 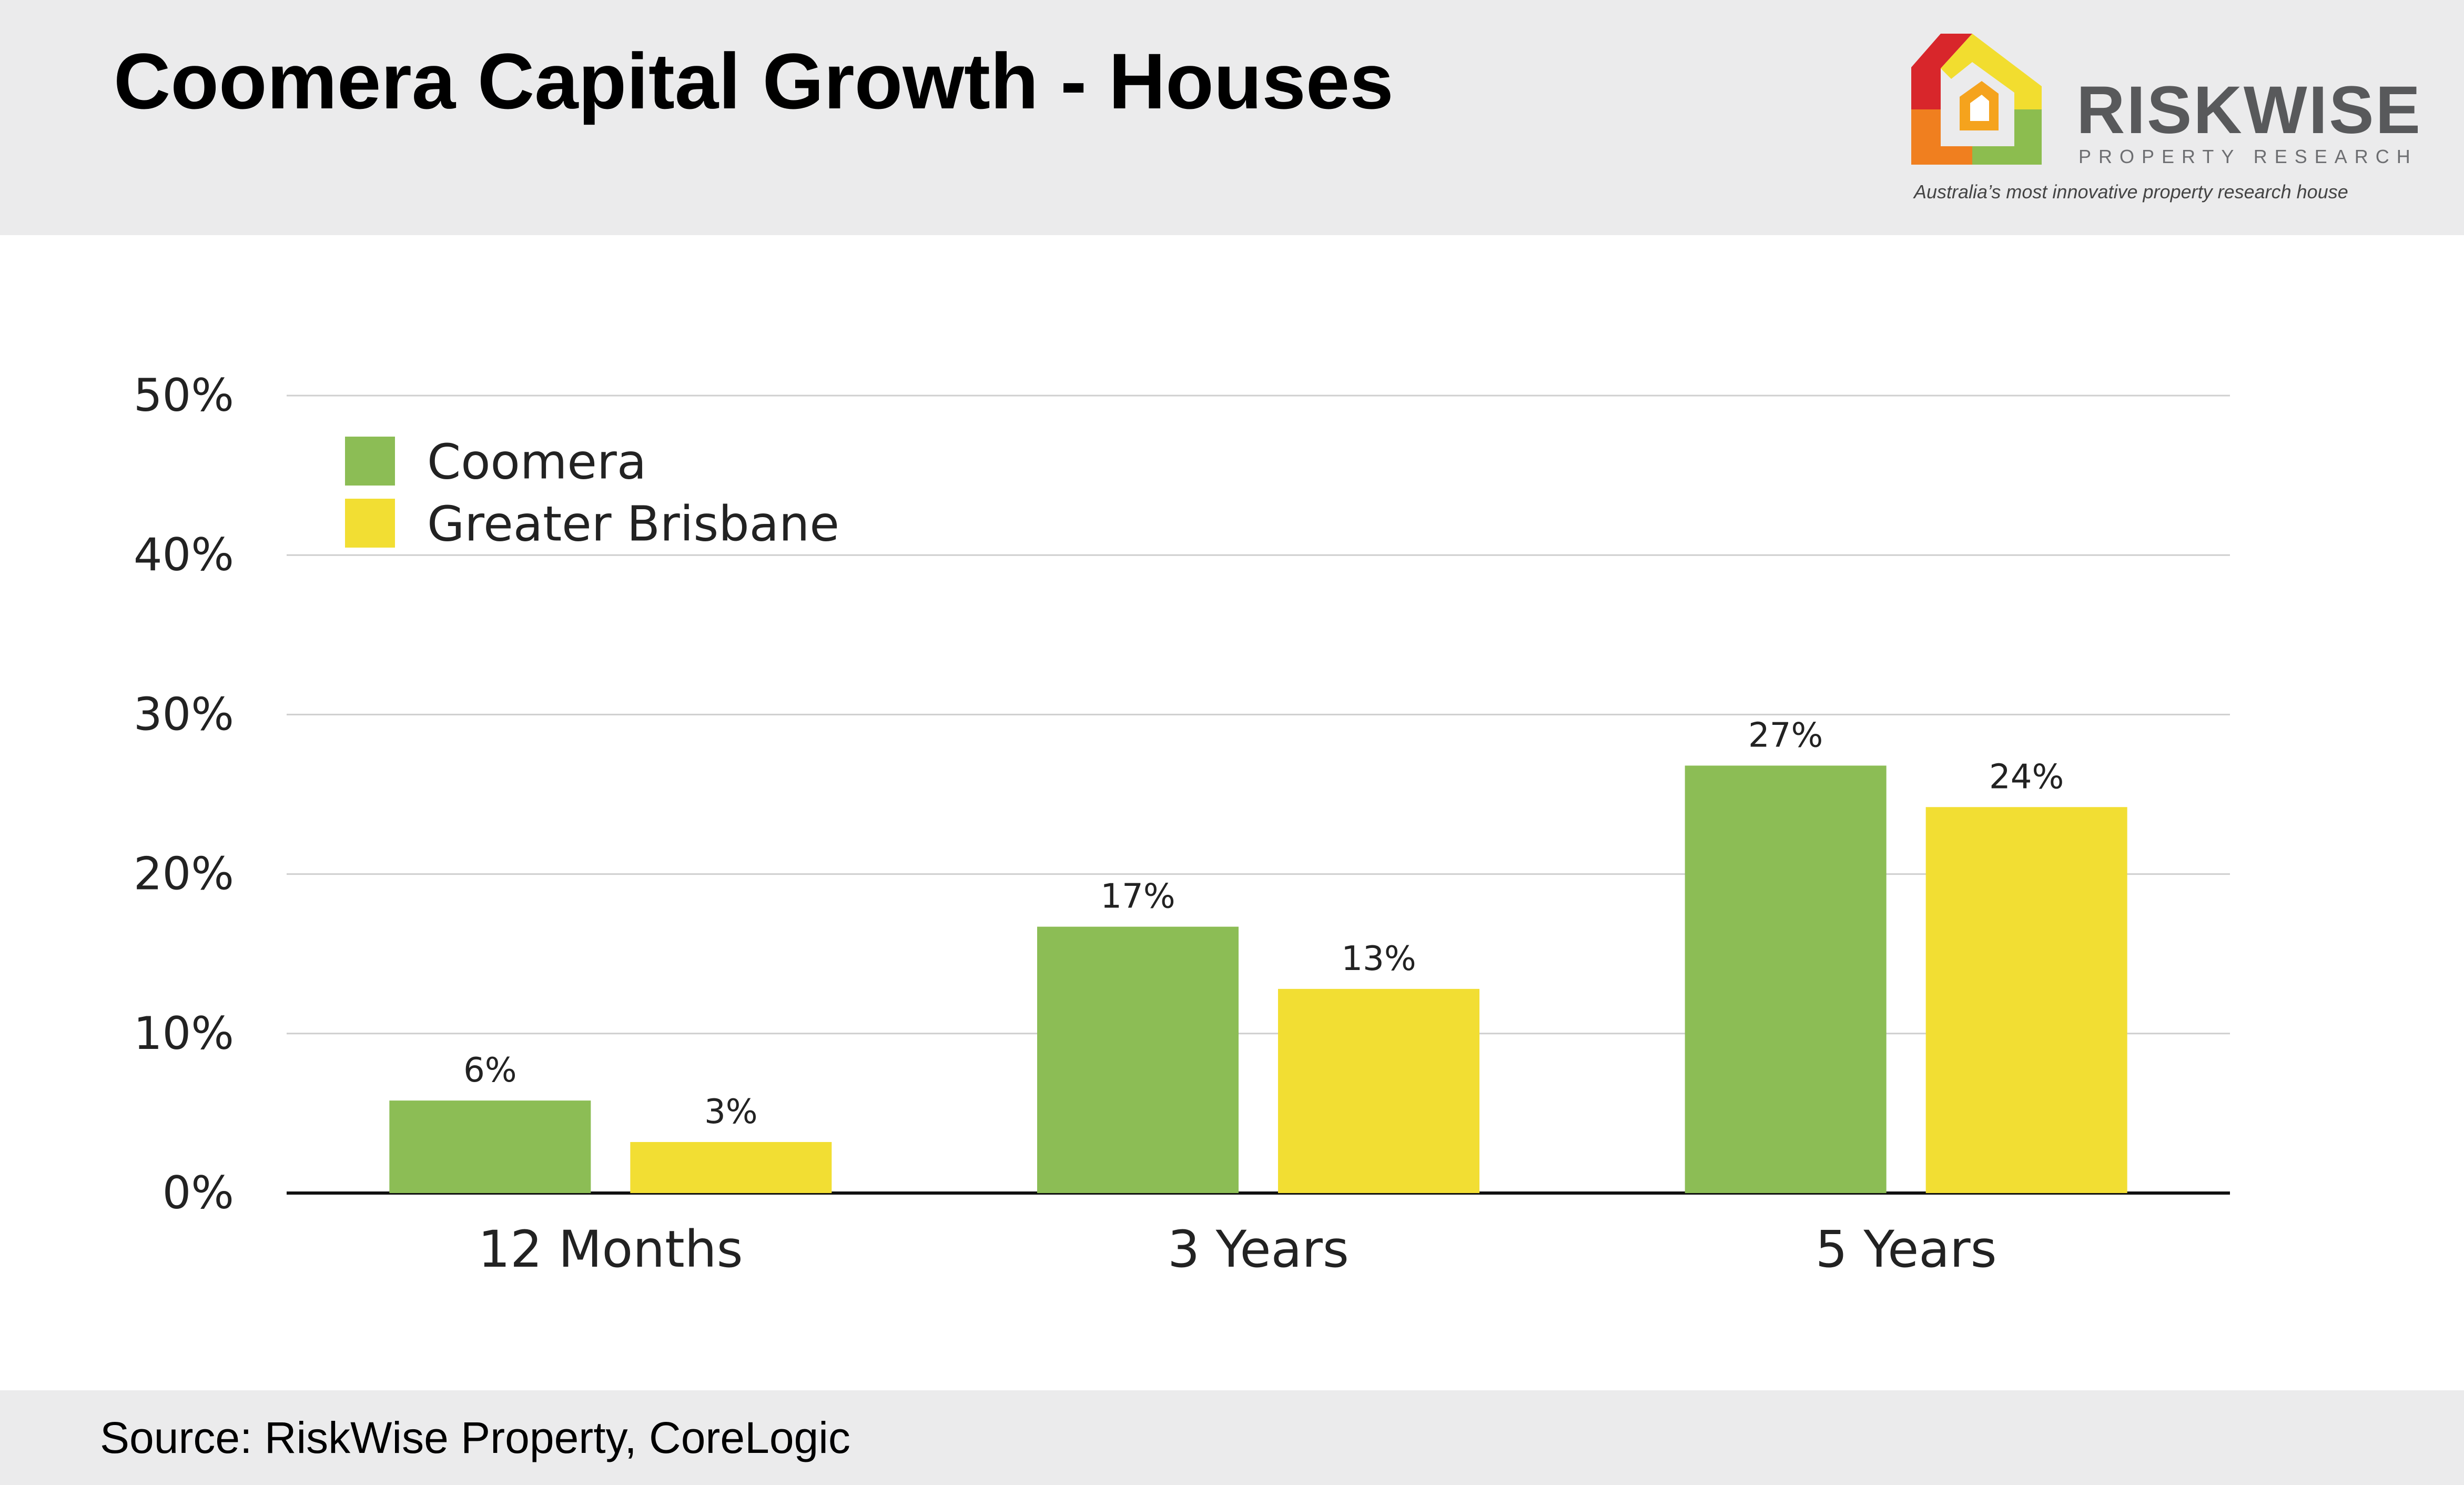 I want to click on data-label: 24%, so click(x=2026, y=776).